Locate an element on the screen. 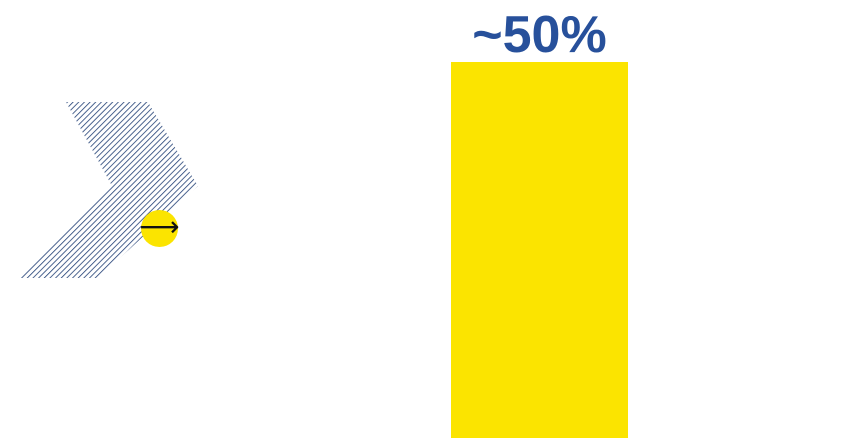 The image size is (859, 438). bar-value-label: ~50% is located at coordinates (539, 35).